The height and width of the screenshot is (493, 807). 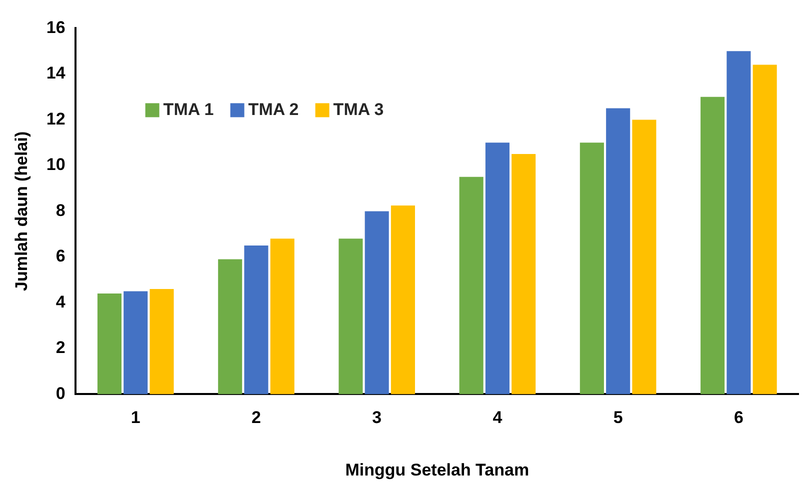 What do you see at coordinates (21, 211) in the screenshot?
I see `y-axis-title: Jumlah daun (helai)` at bounding box center [21, 211].